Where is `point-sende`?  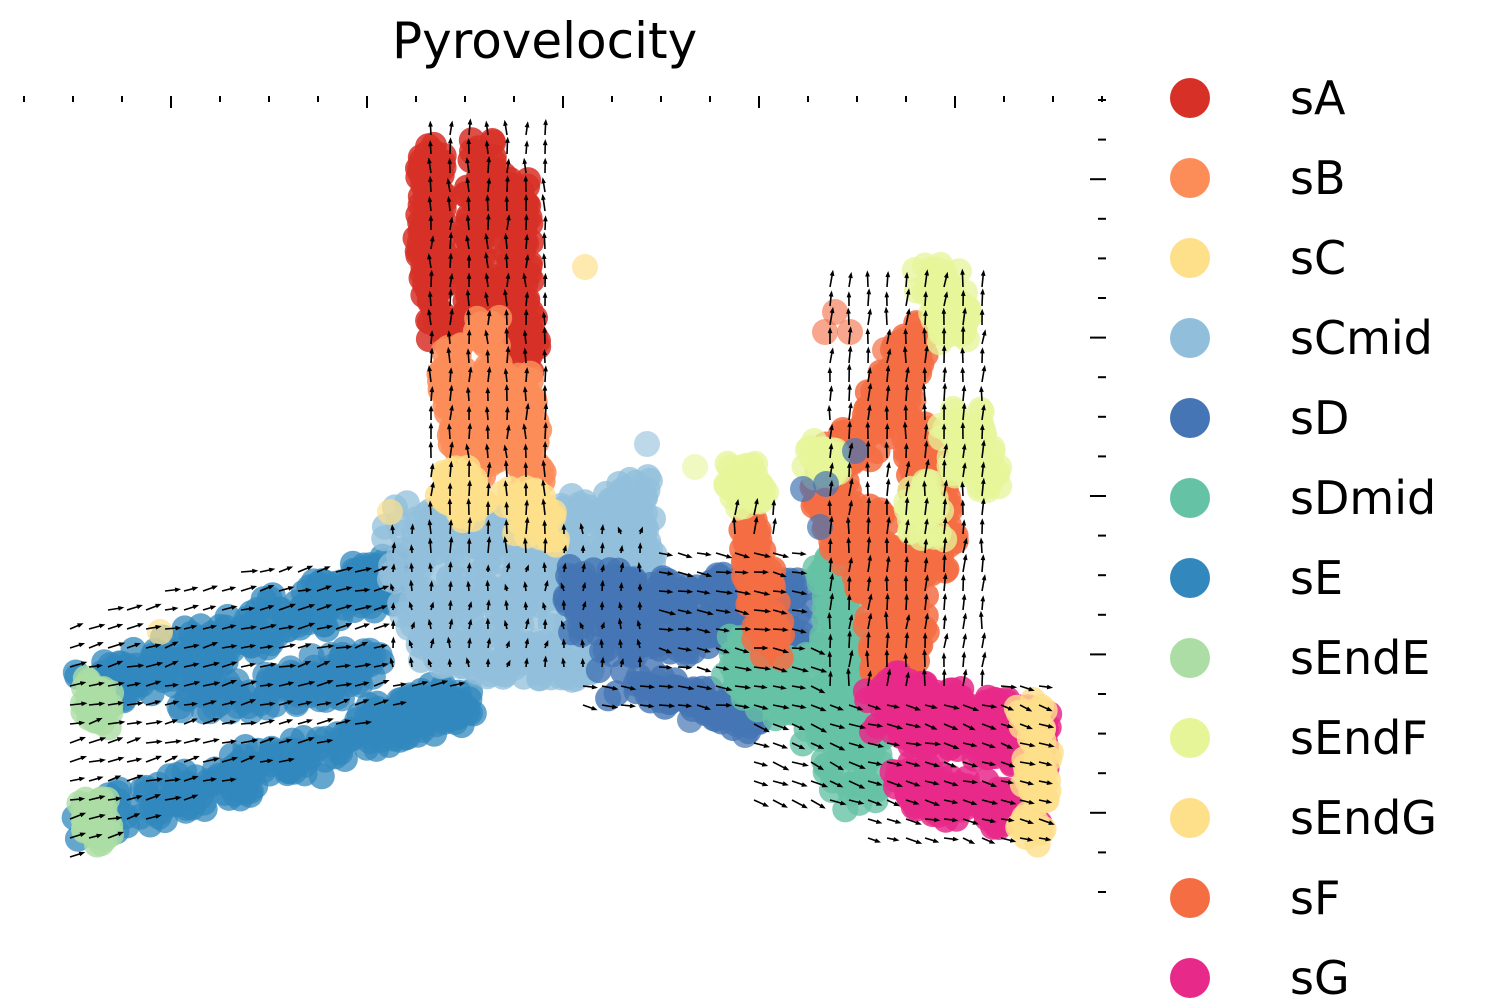
point-sende is located at coordinates (84, 829).